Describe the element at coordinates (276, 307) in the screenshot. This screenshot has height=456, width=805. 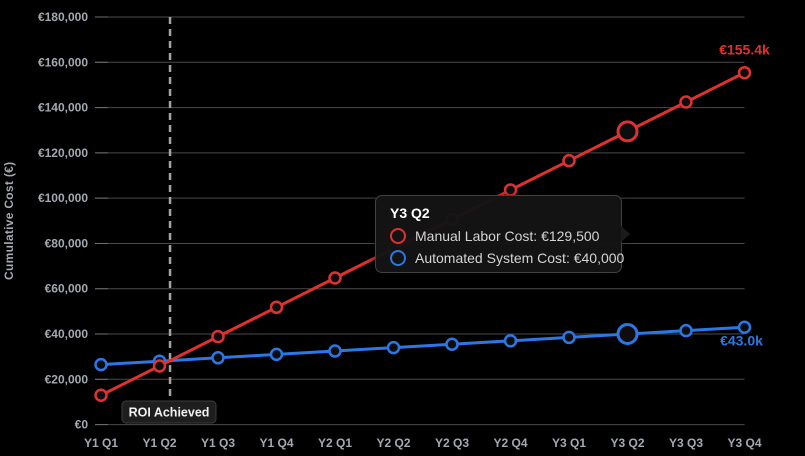
I see `data-point-manual-labor-y1-q4` at that location.